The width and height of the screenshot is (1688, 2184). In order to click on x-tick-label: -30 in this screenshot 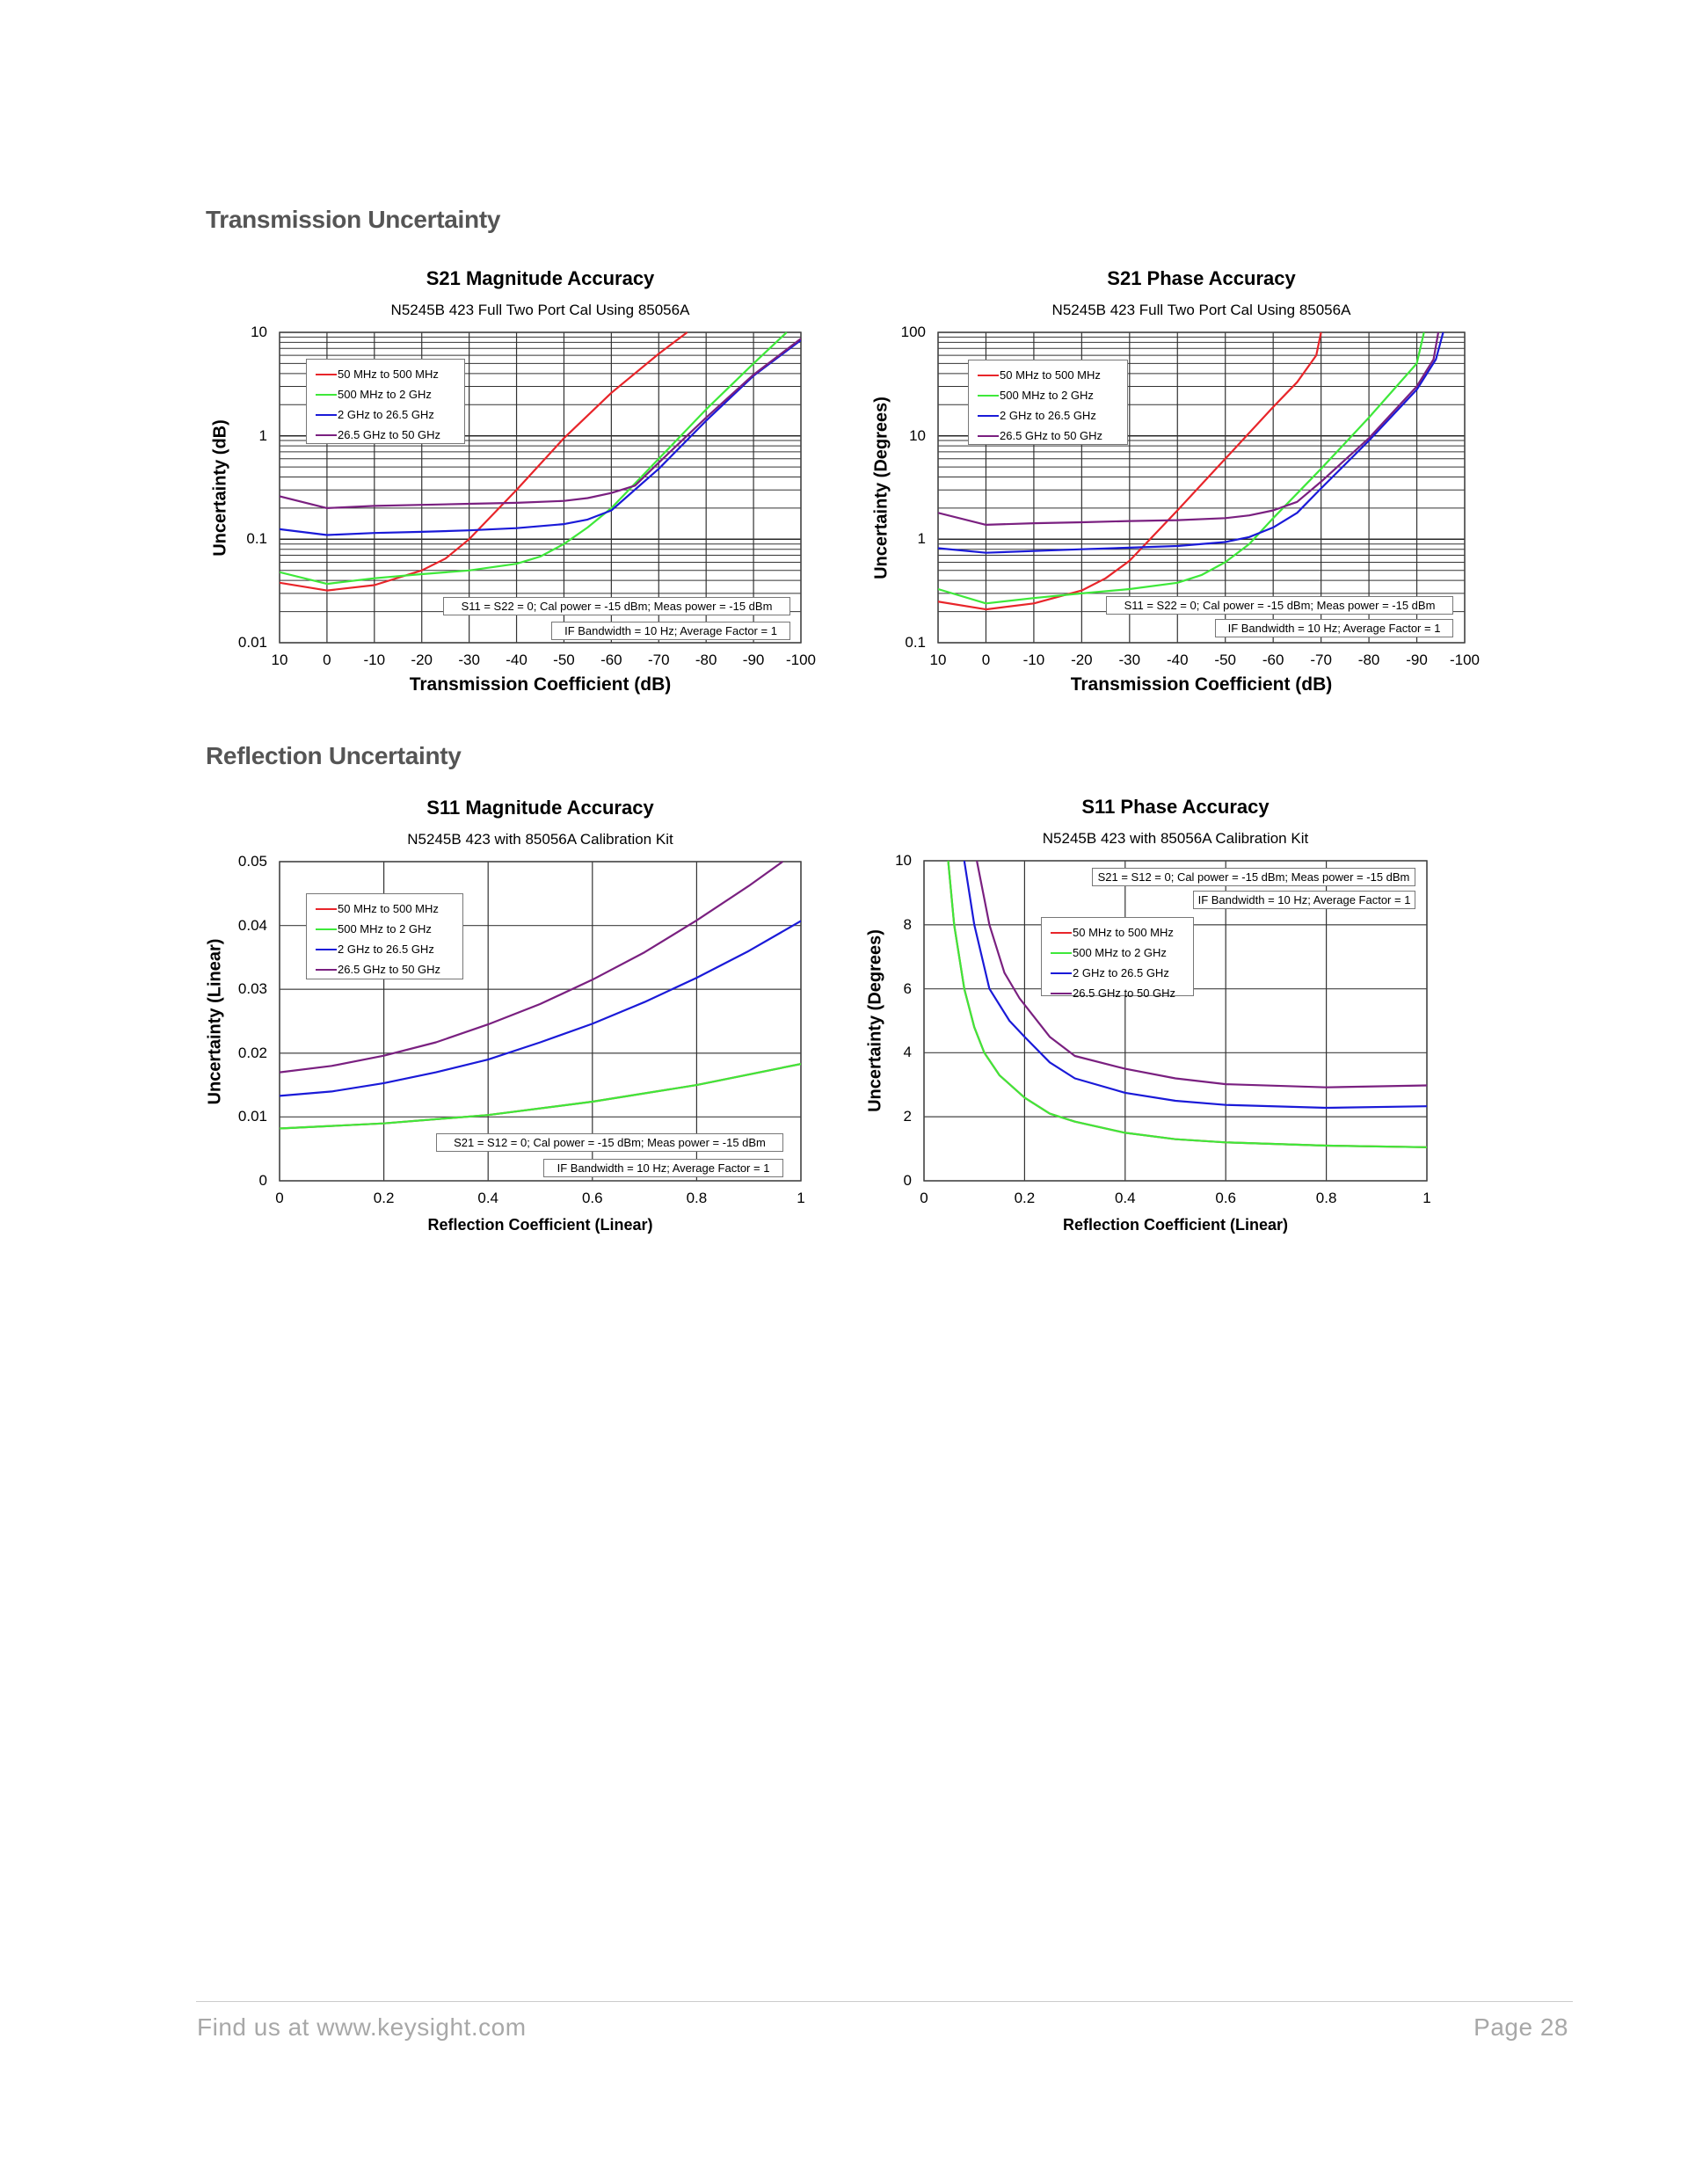, I will do `click(469, 660)`.